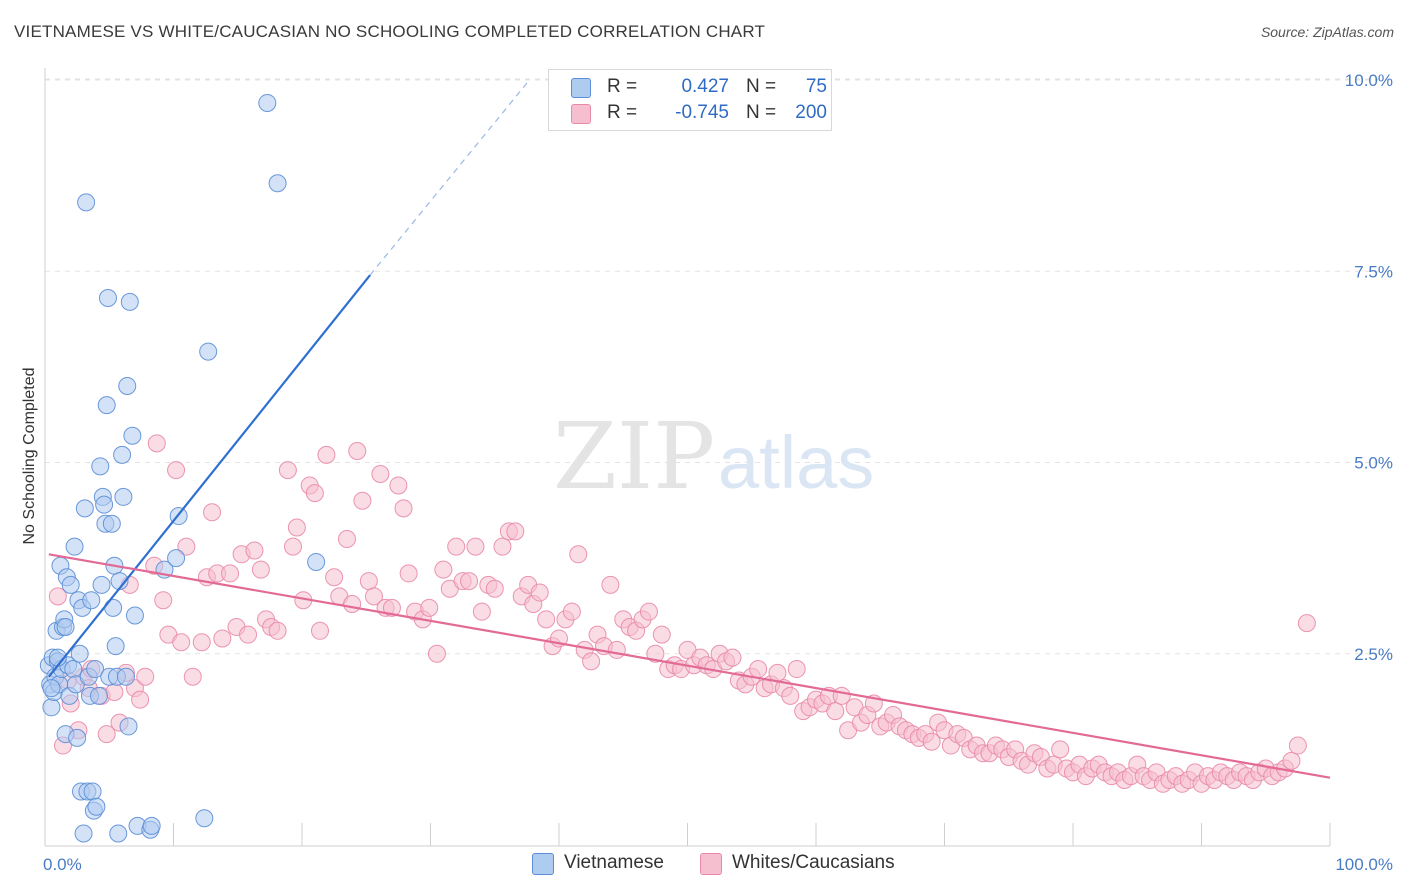  What do you see at coordinates (1327, 32) in the screenshot?
I see `source-label: Source: ZipAtlas.com` at bounding box center [1327, 32].